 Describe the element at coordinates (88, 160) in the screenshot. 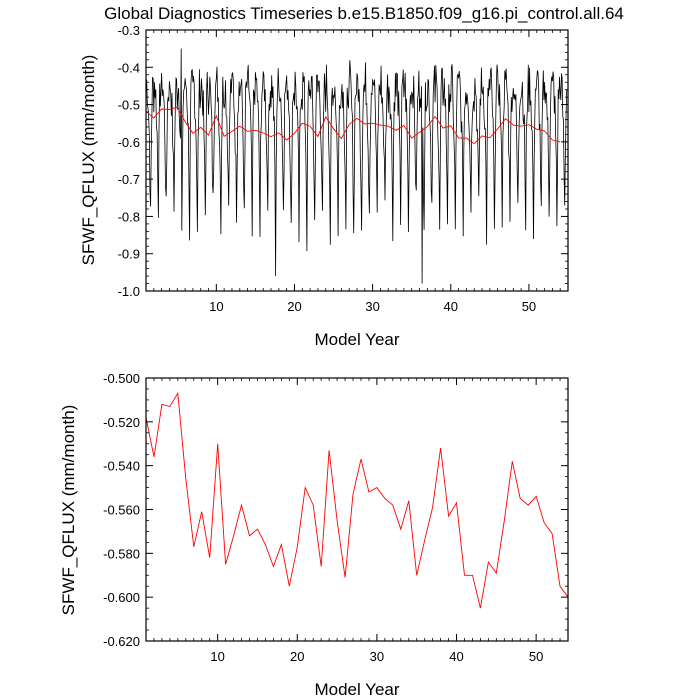

I see `chart-top-ylabel: SFWF_QFLUX (mm/month)` at that location.